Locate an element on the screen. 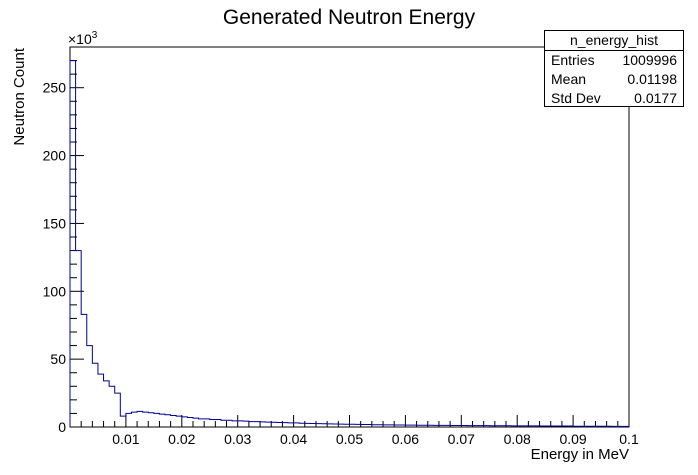  stats-label: Entries is located at coordinates (573, 60).